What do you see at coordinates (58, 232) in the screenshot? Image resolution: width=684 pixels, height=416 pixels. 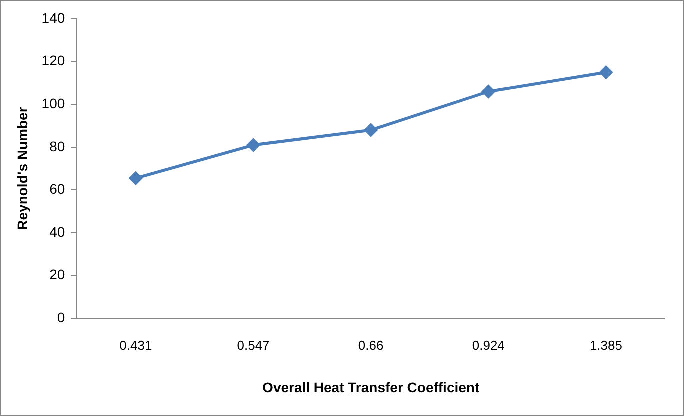 I see `y-tick-label: 40` at bounding box center [58, 232].